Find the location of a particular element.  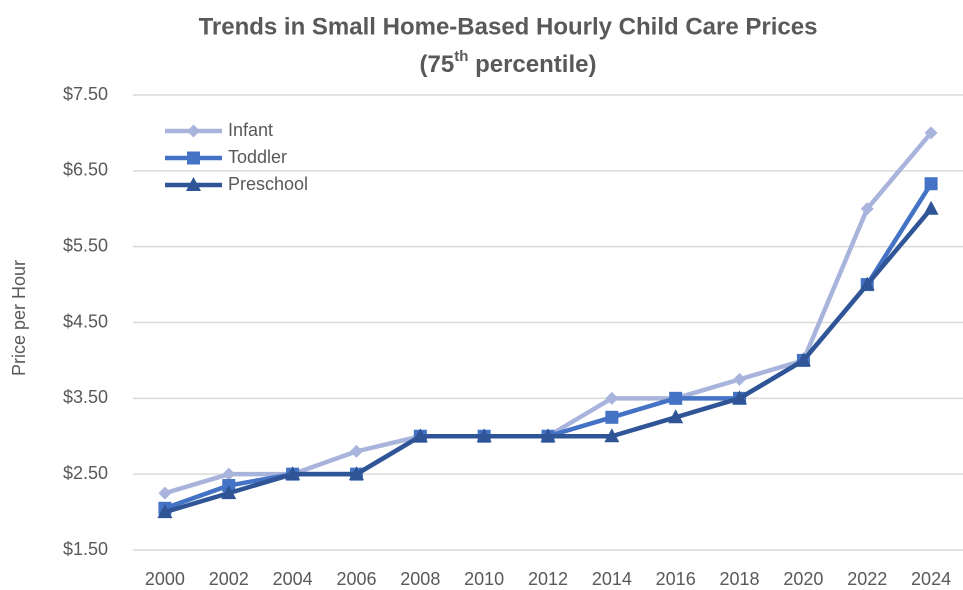

x-tick-label: 2000 is located at coordinates (165, 579).